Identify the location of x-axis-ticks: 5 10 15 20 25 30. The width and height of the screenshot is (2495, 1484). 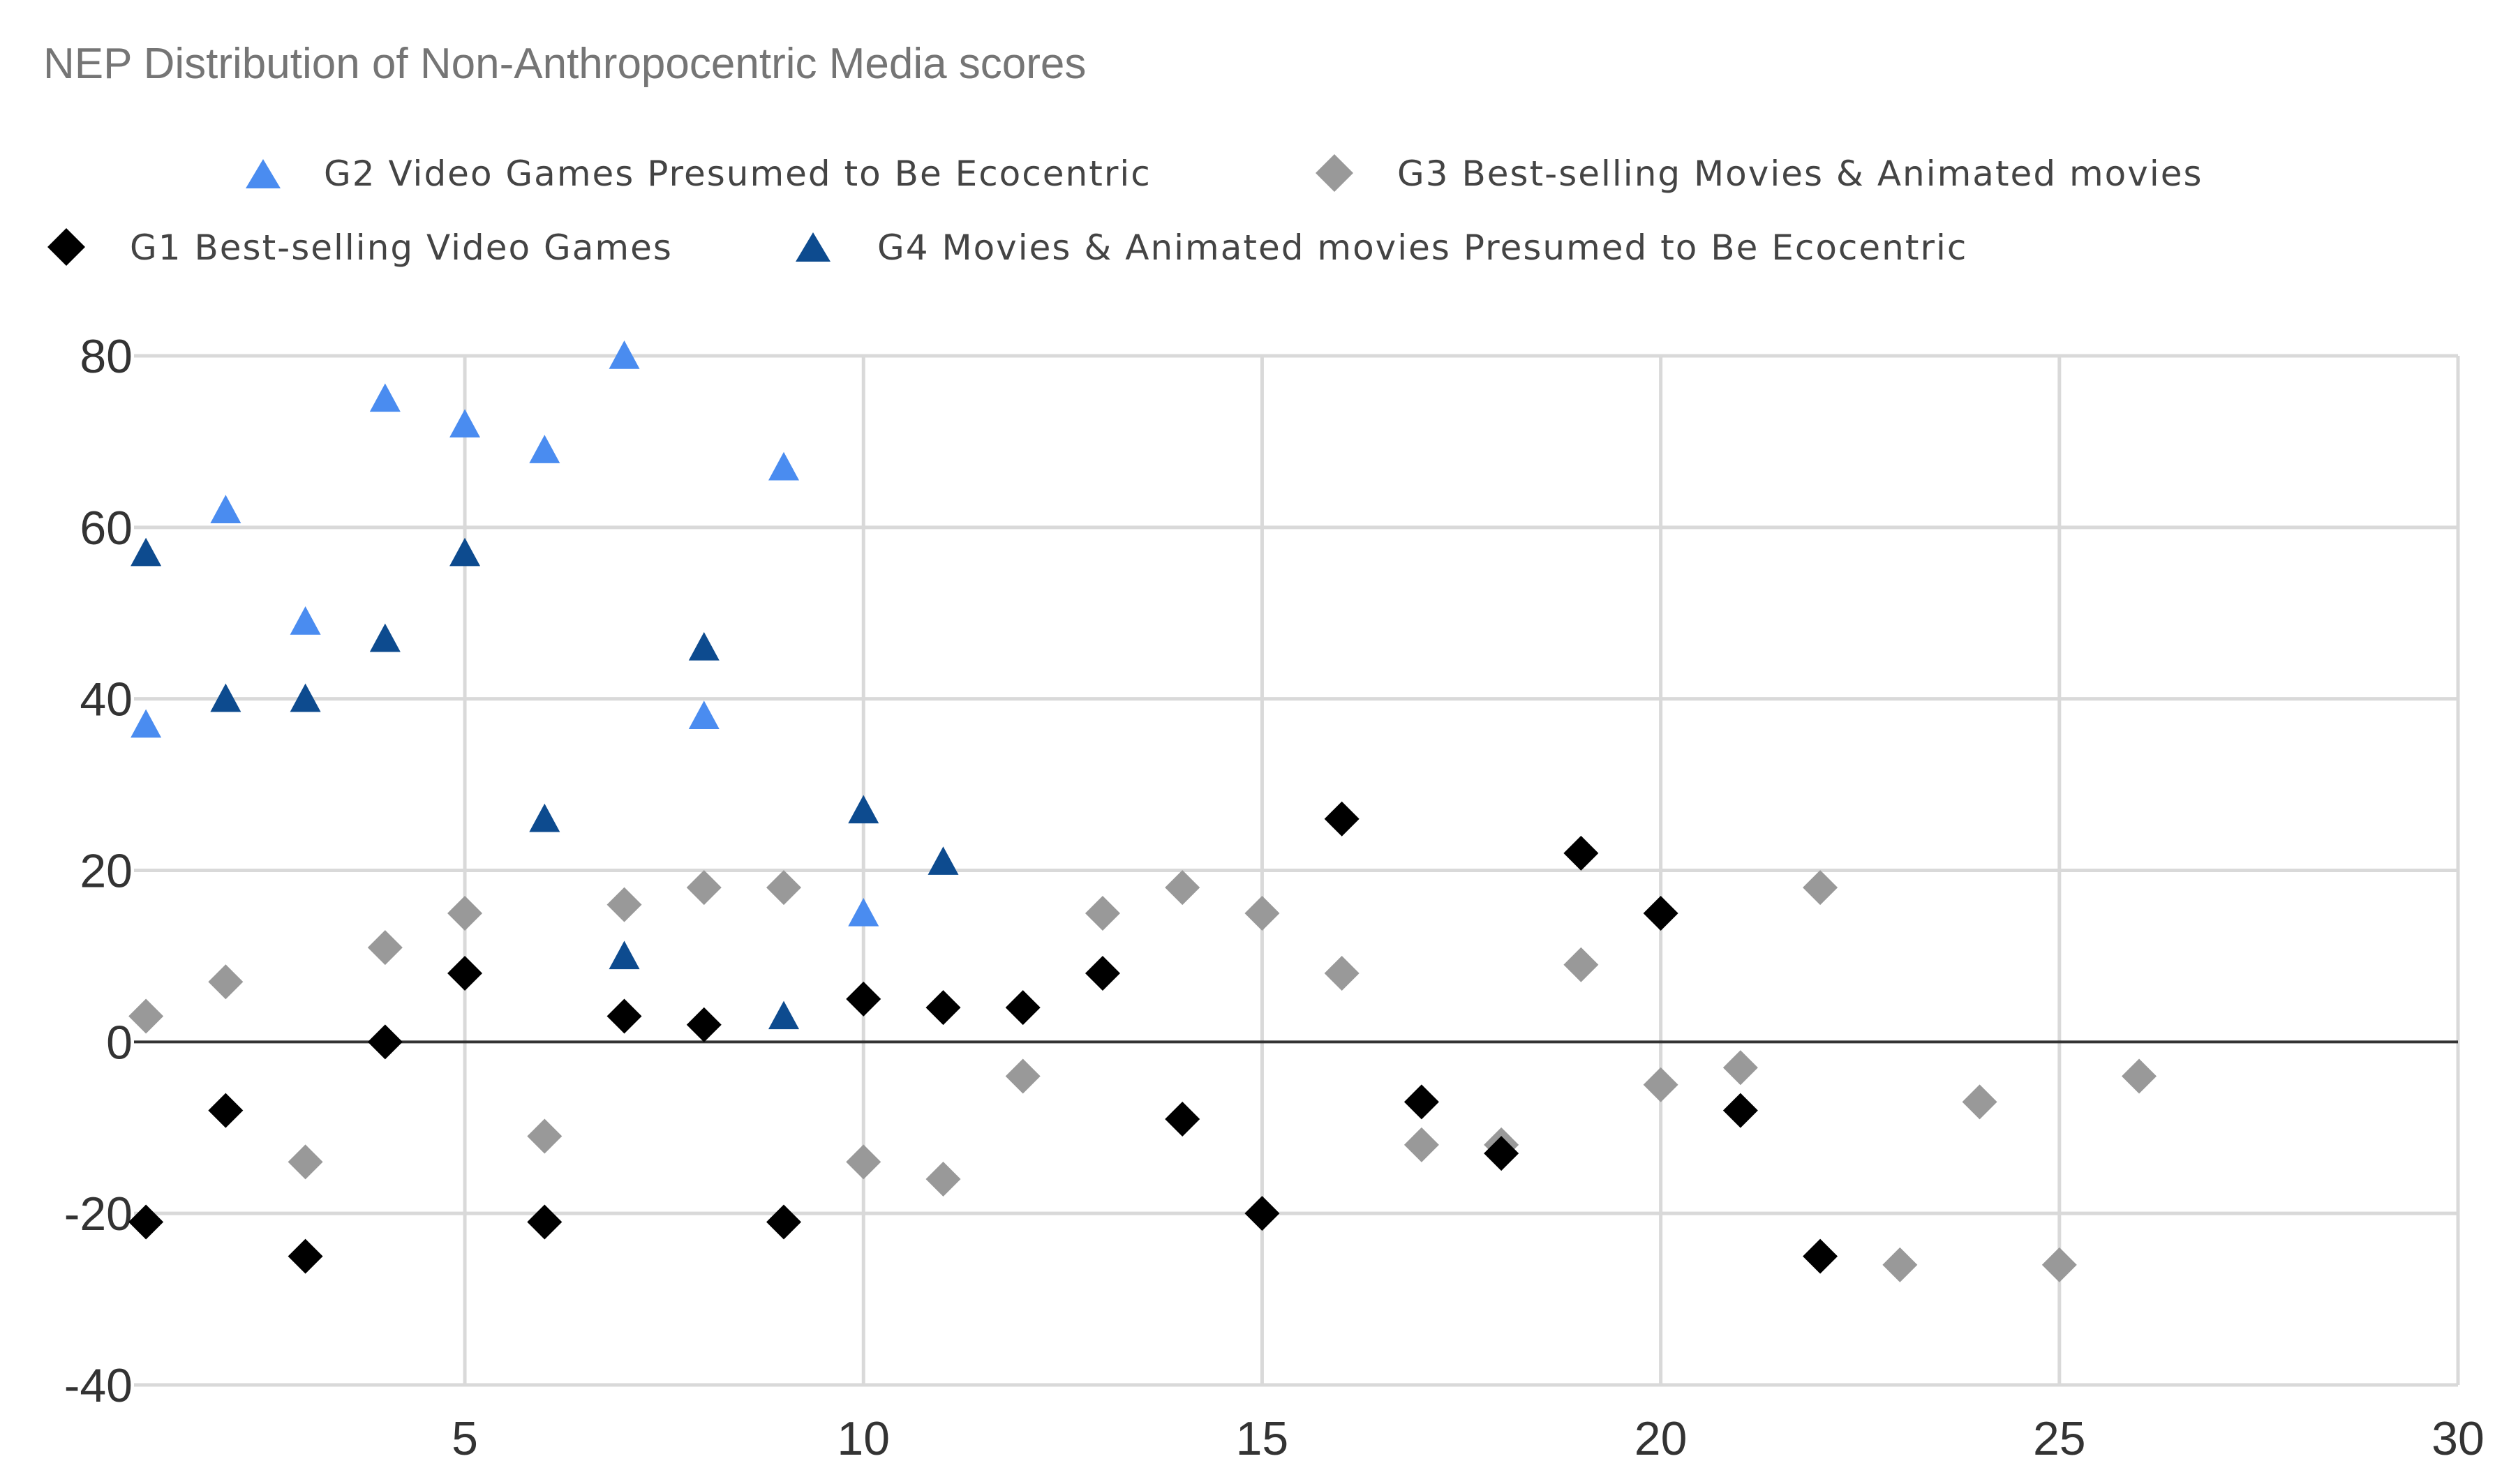
(1468, 1439).